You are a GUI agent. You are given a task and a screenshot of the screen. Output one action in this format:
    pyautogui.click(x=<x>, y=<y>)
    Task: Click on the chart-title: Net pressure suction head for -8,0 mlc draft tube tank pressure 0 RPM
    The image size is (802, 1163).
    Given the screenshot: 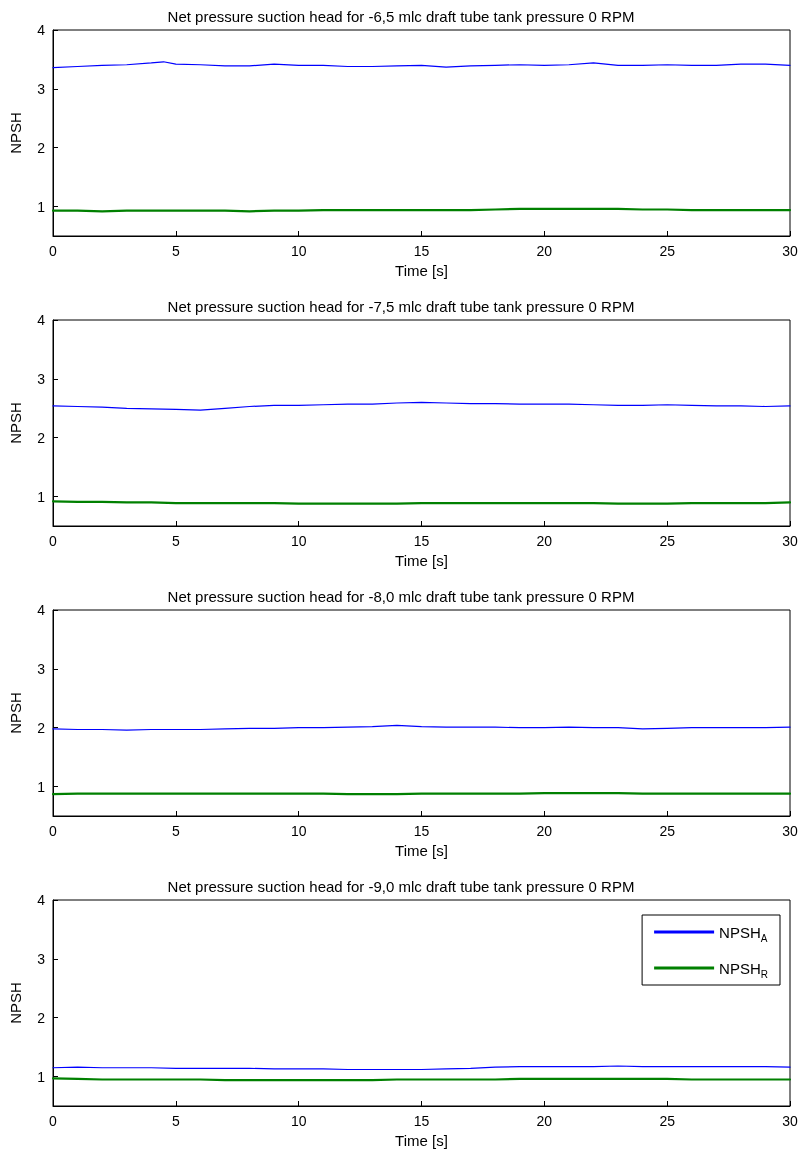 What is the action you would take?
    pyautogui.click(x=401, y=596)
    